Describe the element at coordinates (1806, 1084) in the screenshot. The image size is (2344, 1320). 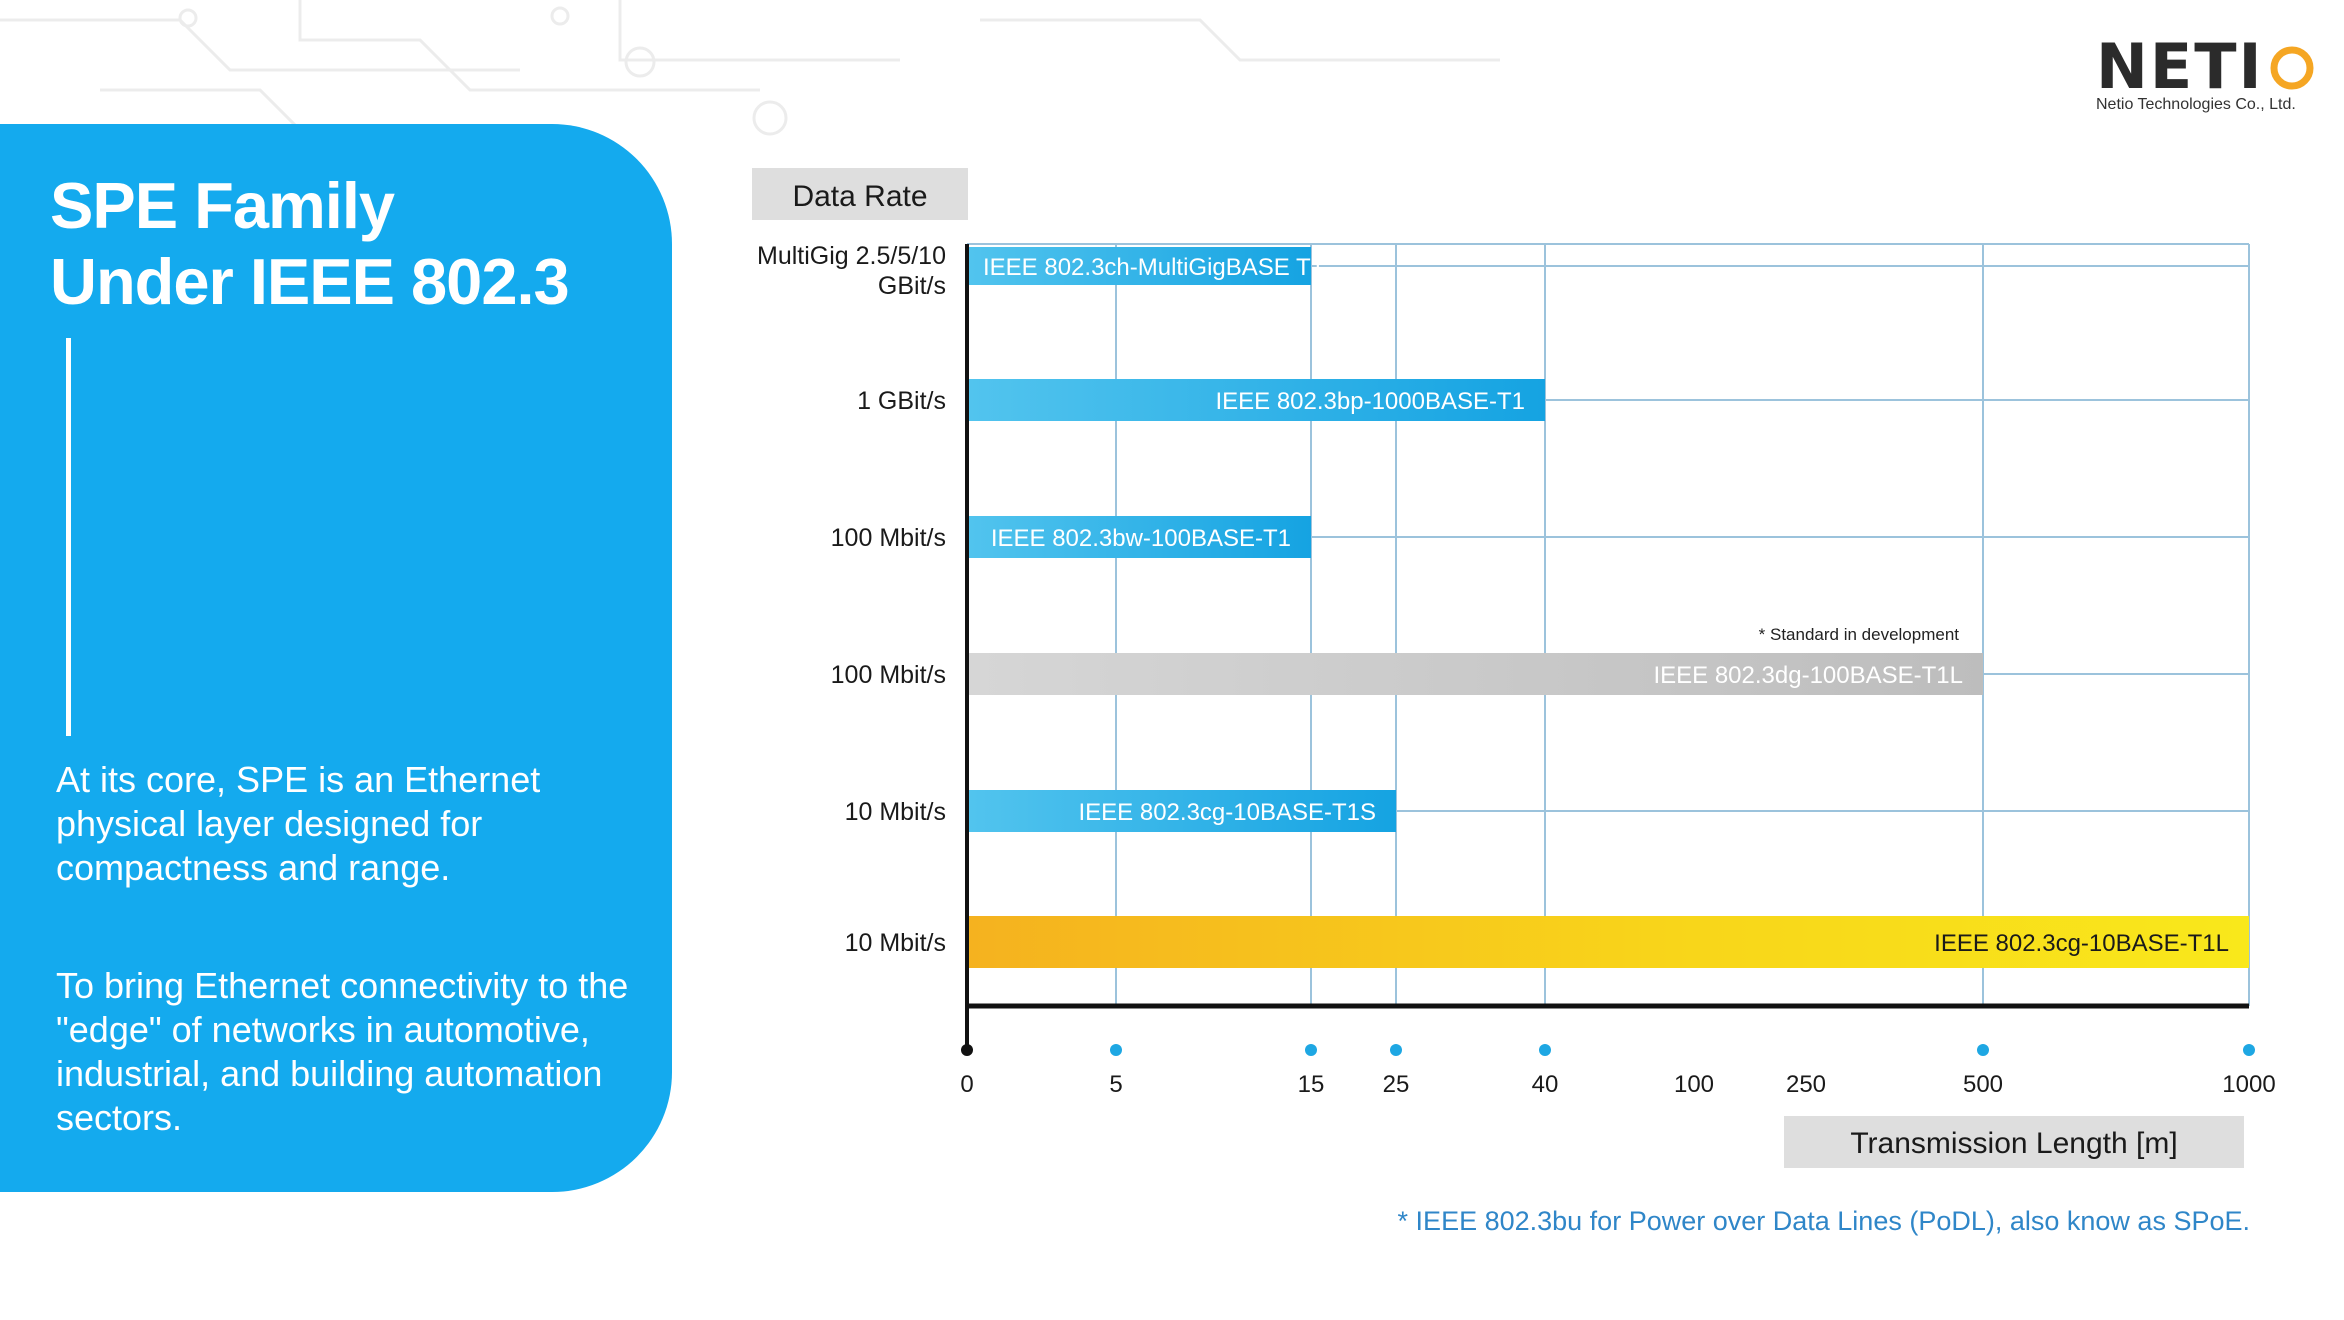
I see `x-tick-label: 250` at that location.